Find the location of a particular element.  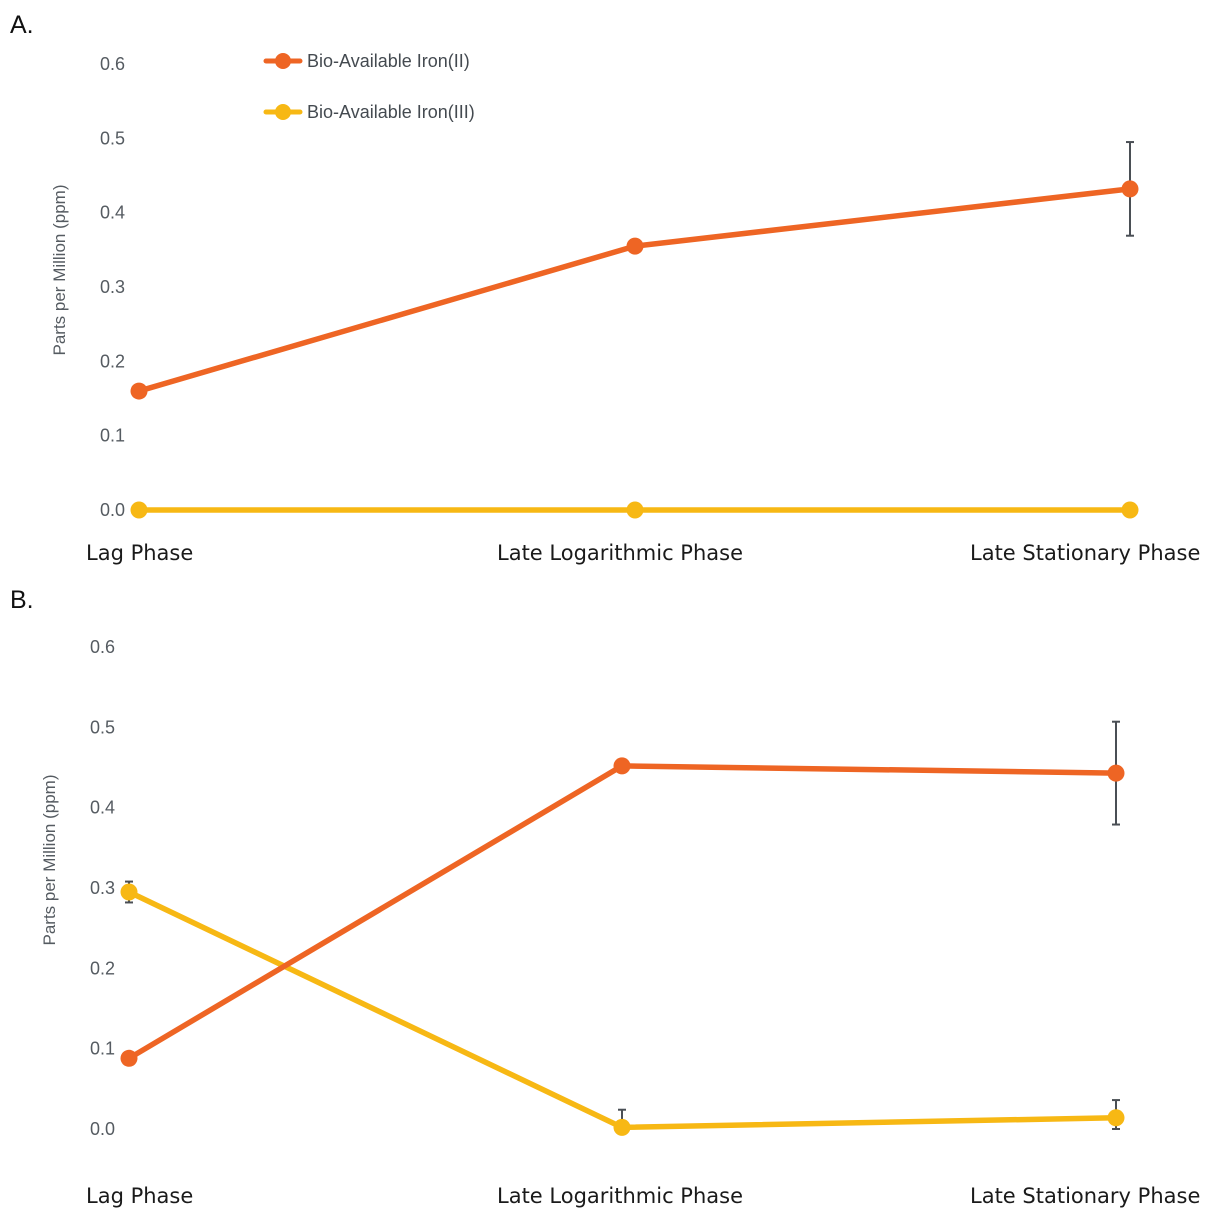

panel-b-y-ticks: 0.0 0.1 0.2 0.3 0.4 0.5 0.6 is located at coordinates (102, 888).